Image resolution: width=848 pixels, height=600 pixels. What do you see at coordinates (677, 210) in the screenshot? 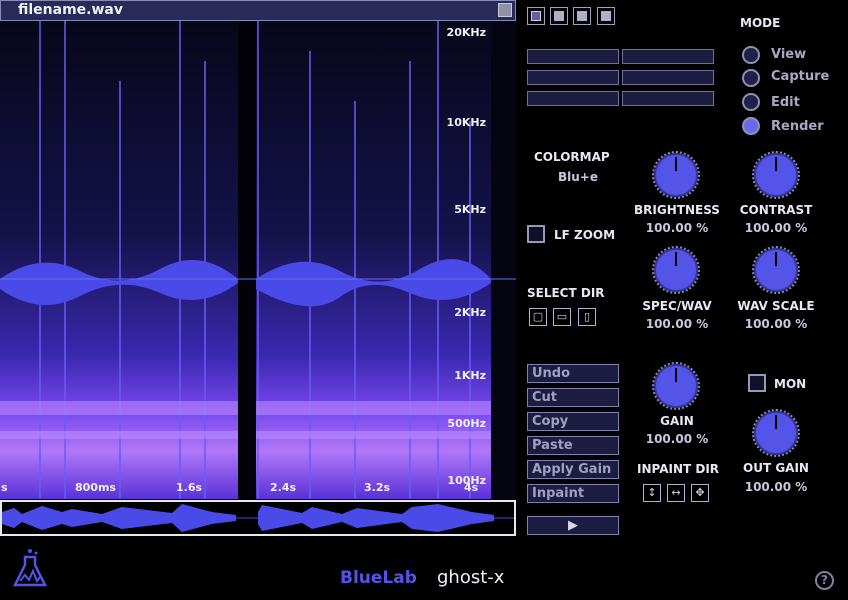
I see `brightness-label: BRIGHTNESS` at bounding box center [677, 210].